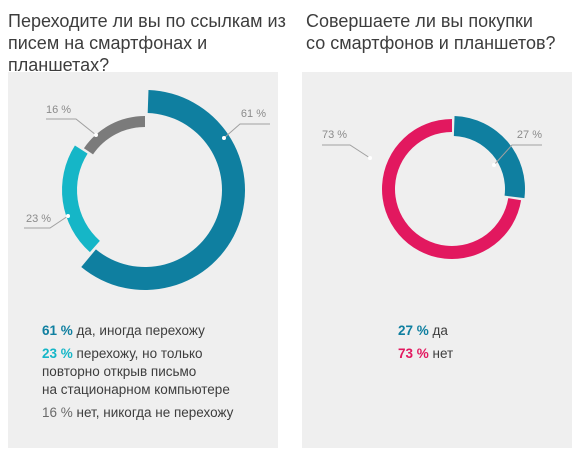  I want to click on links-slice-label-1: 61 %, so click(253, 114).